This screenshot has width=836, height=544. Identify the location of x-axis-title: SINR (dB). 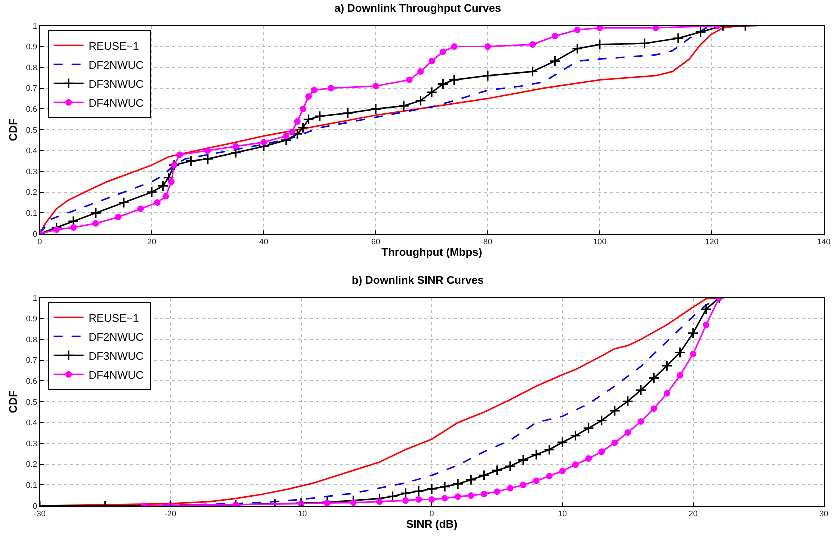
(432, 524).